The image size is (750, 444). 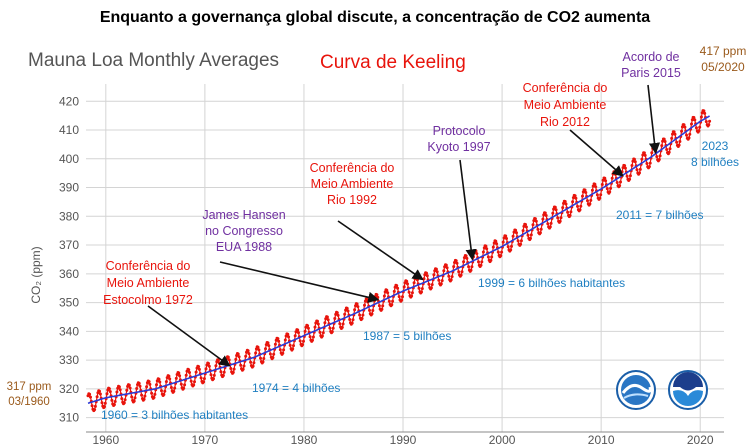 I want to click on annotation-hansen: James Hansen no Congresso EUA 1988, so click(x=243, y=231).